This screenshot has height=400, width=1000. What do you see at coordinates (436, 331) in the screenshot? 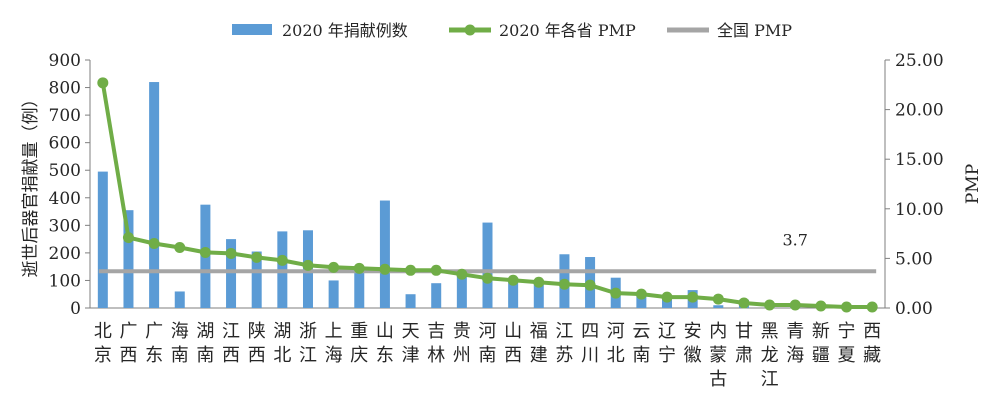
I see `category-label: 吉` at bounding box center [436, 331].